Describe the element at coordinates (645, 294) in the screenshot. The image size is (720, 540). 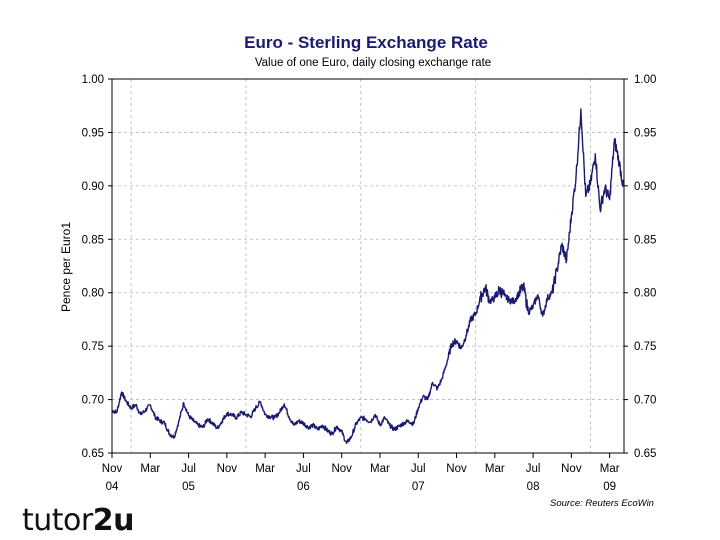
I see `y-tick-label-right: 0.80` at that location.